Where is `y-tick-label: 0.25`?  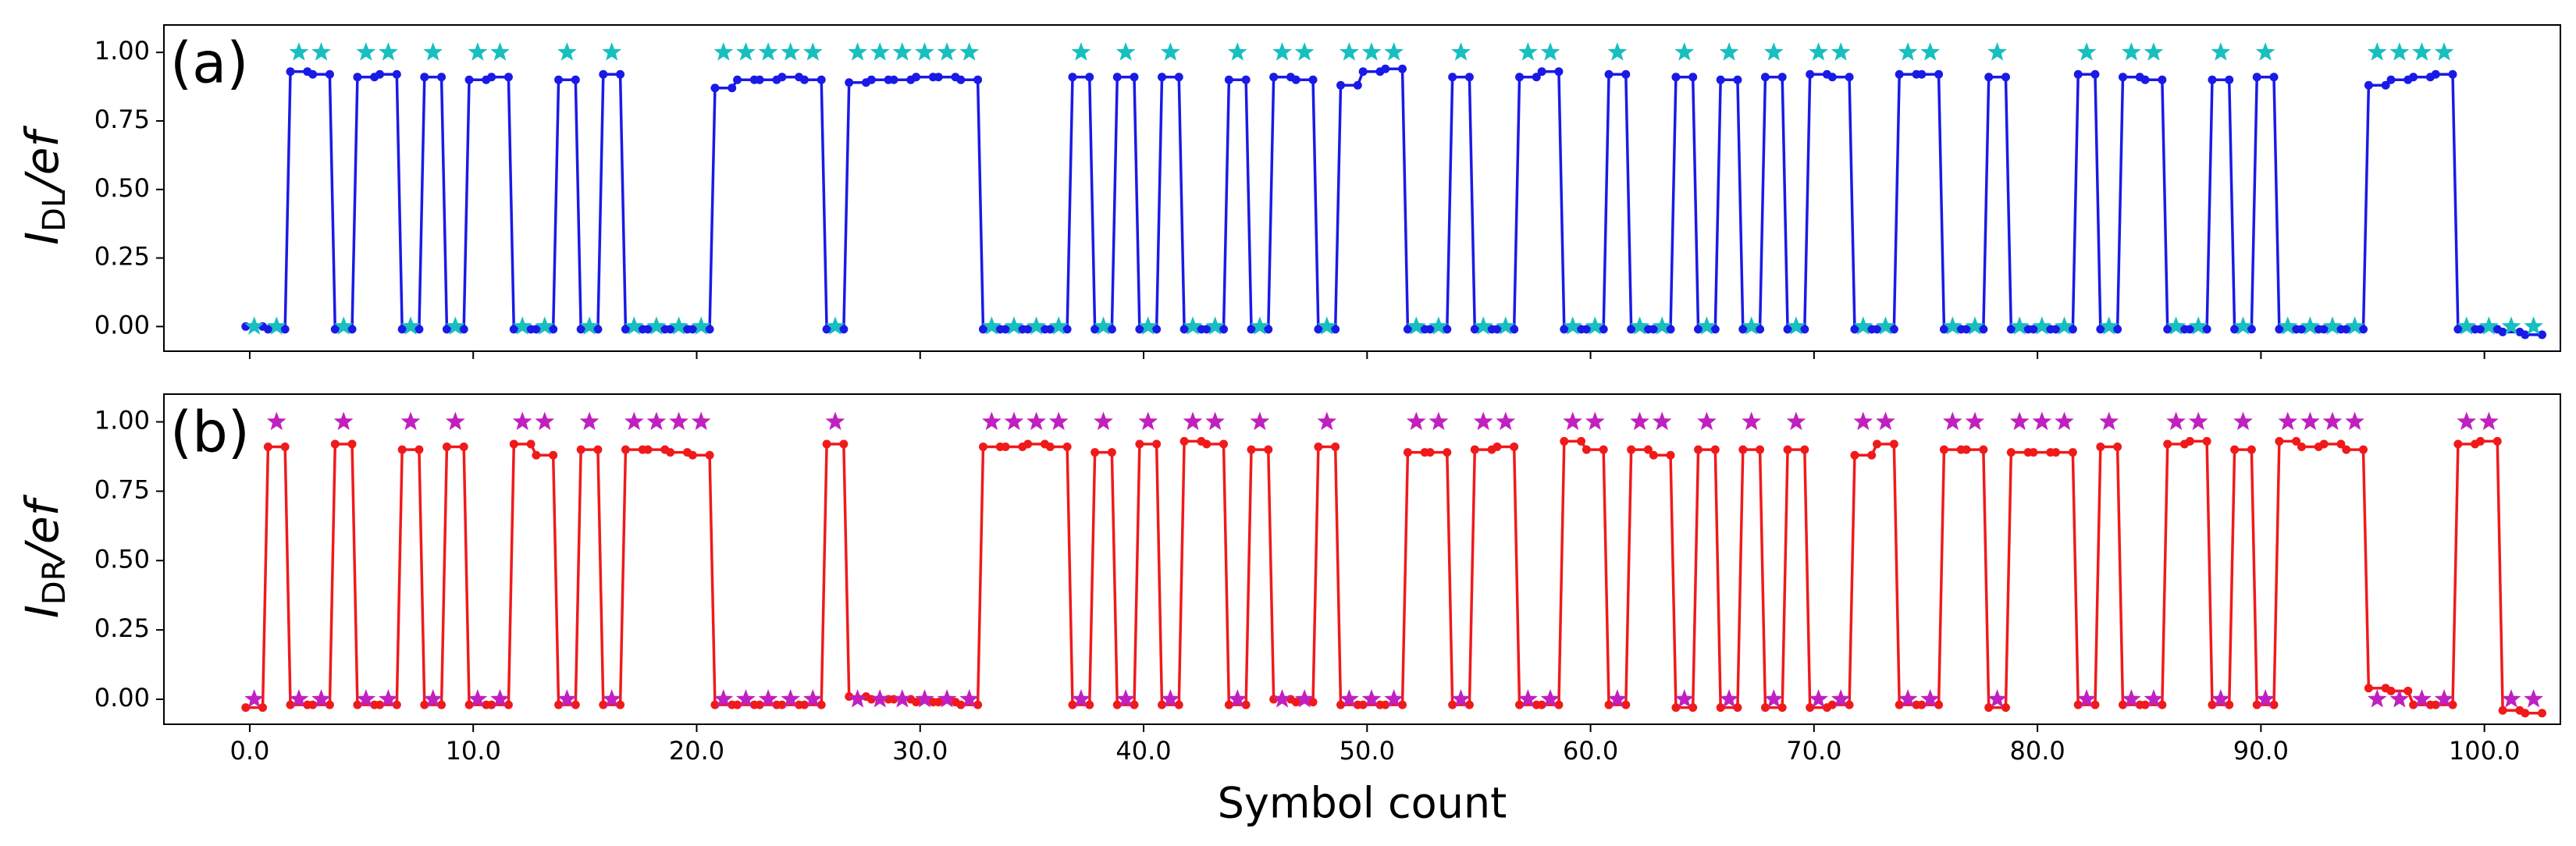 y-tick-label: 0.25 is located at coordinates (122, 628).